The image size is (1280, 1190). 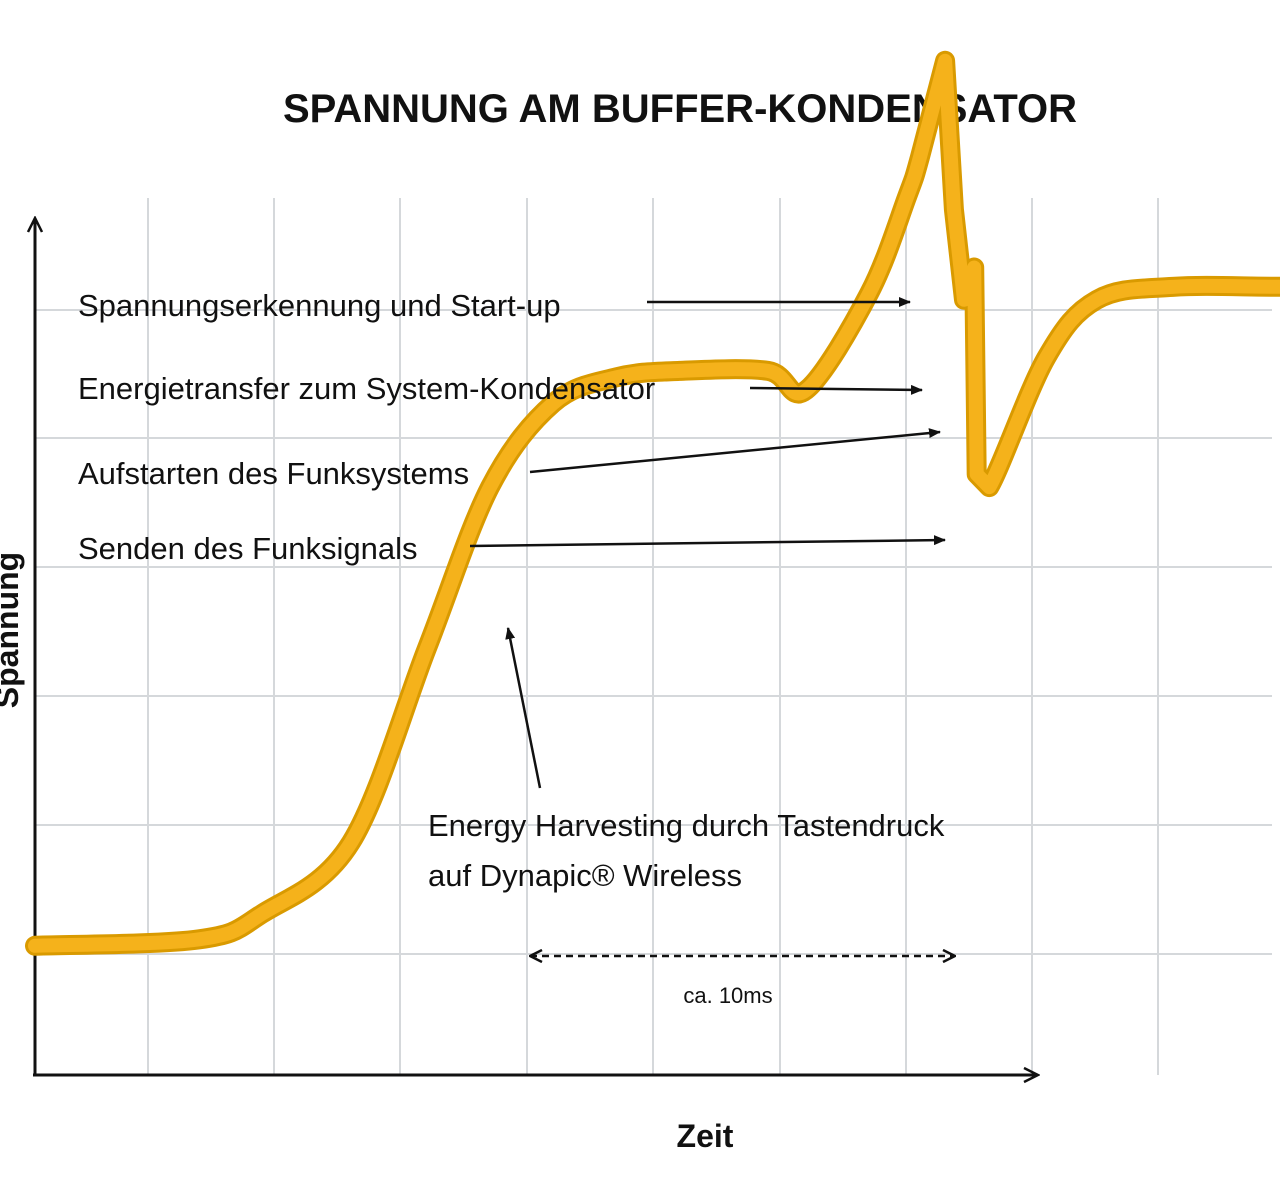 What do you see at coordinates (686, 825) in the screenshot?
I see `annotation-harvest-line1: Energy Harvesting durch Tastendruck` at bounding box center [686, 825].